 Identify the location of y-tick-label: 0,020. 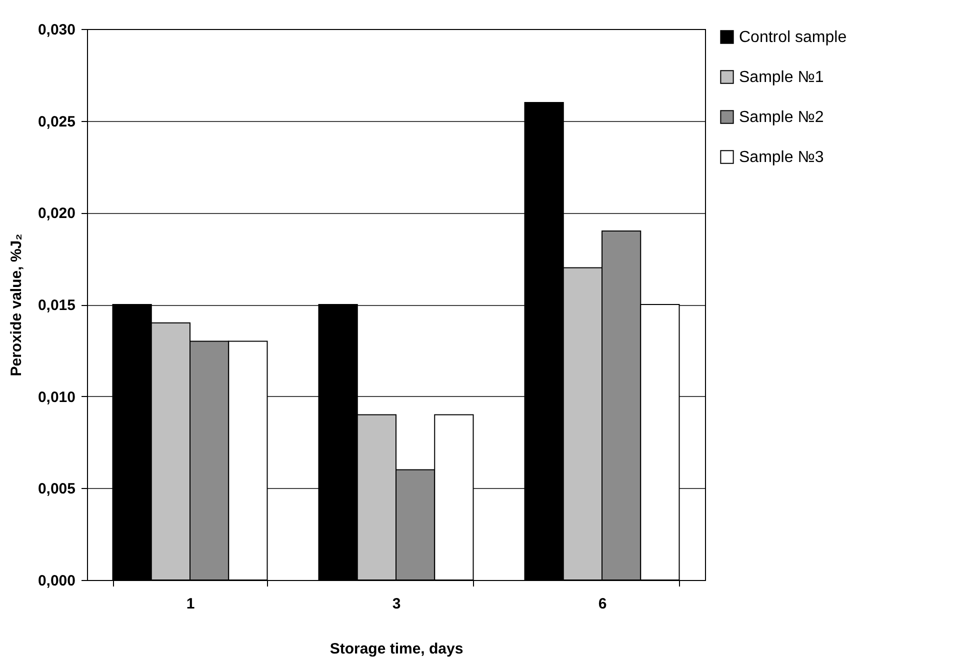
(57, 213).